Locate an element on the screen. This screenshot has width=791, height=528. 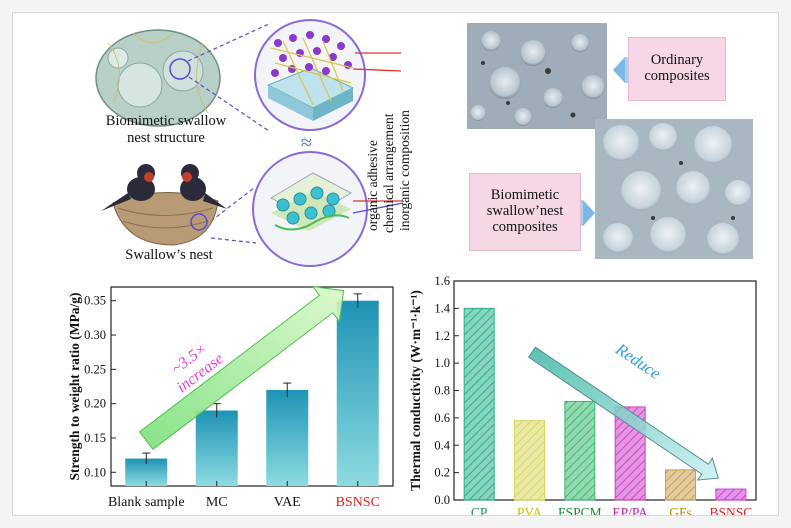
y-tick-label: 1.4 is located at coordinates (442, 308).